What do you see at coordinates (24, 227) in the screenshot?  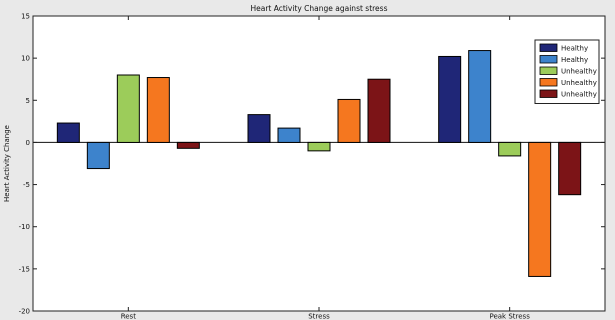 I see `y-tick-label: -10` at bounding box center [24, 227].